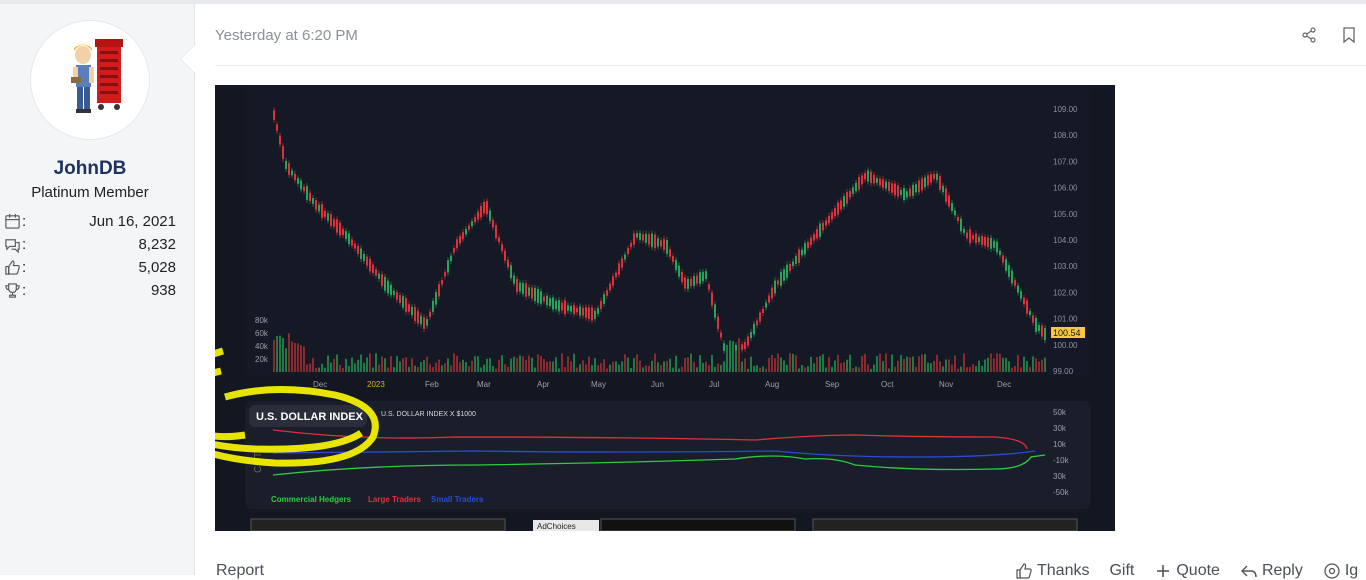 The width and height of the screenshot is (1366, 580). I want to click on volume-axis: 80k 60k 40k 20k, so click(262, 340).